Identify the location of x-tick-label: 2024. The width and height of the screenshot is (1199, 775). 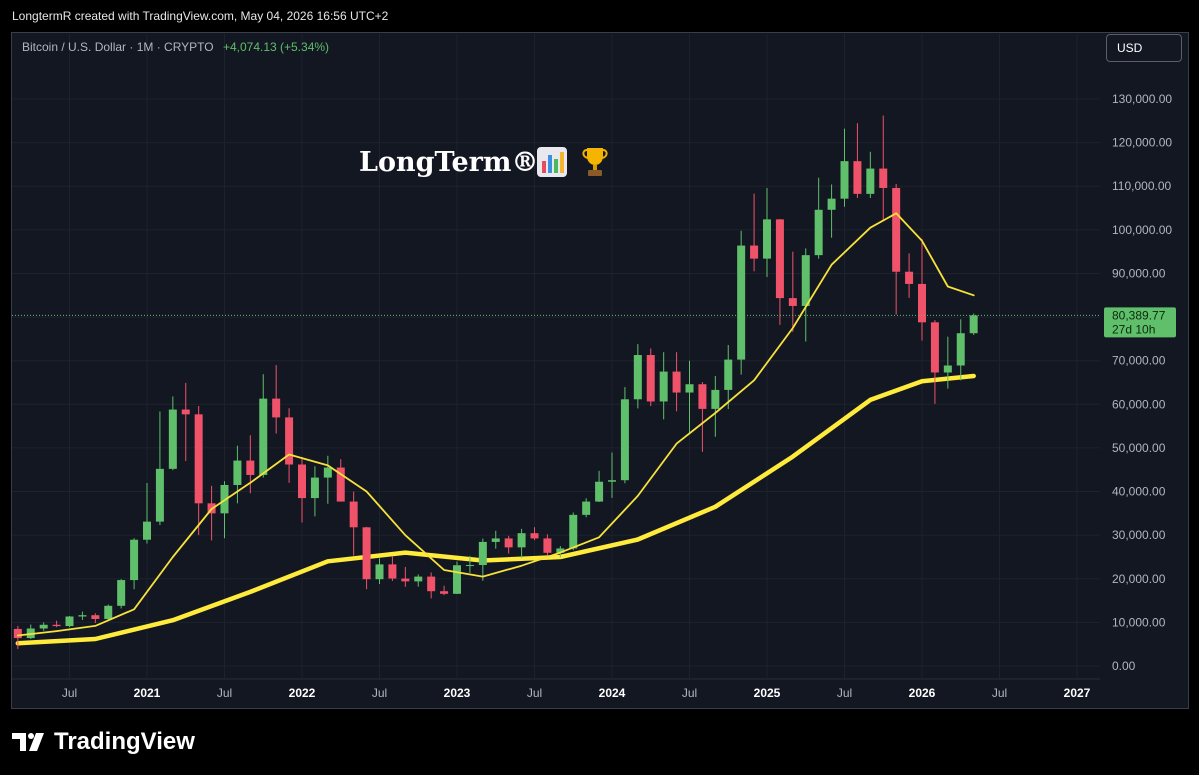
(612, 693).